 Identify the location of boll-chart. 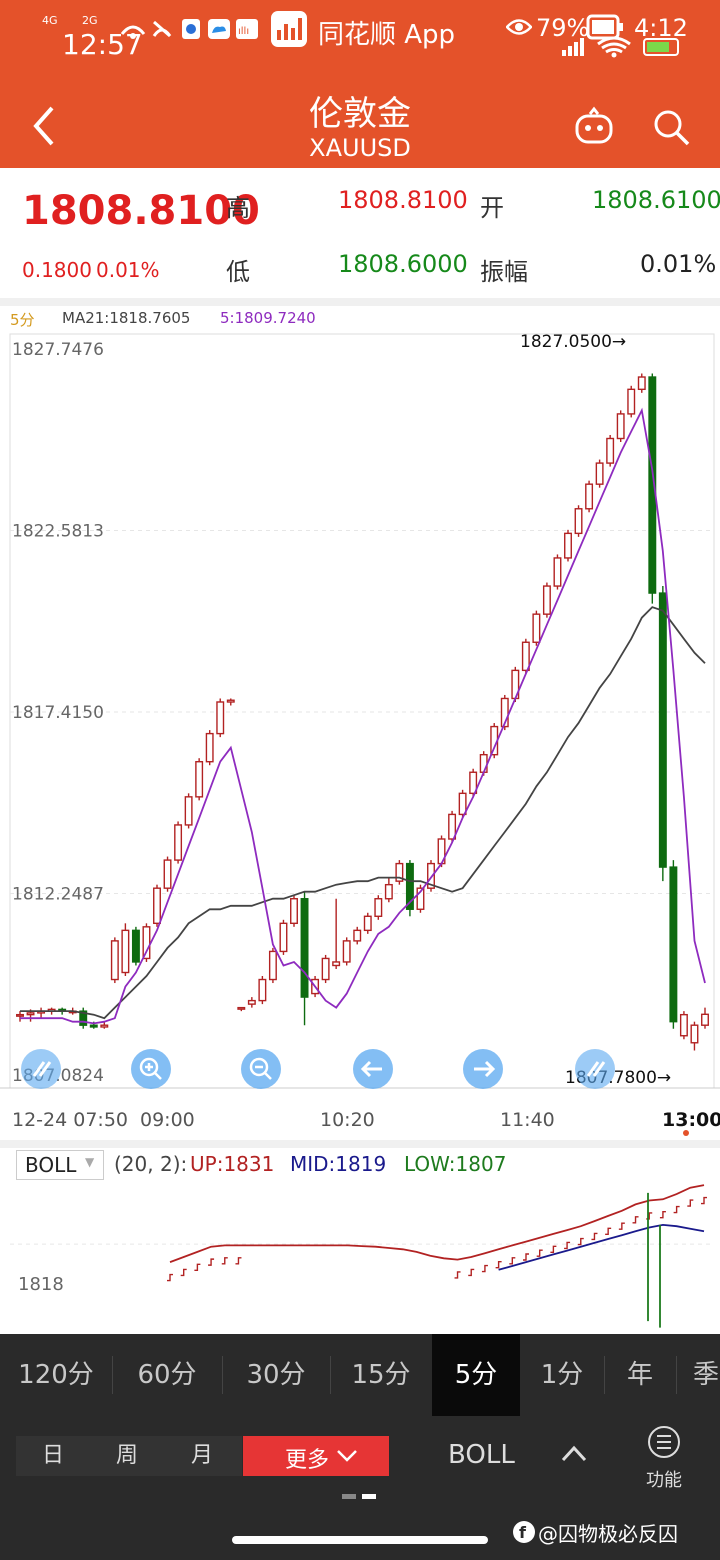
(362, 1256).